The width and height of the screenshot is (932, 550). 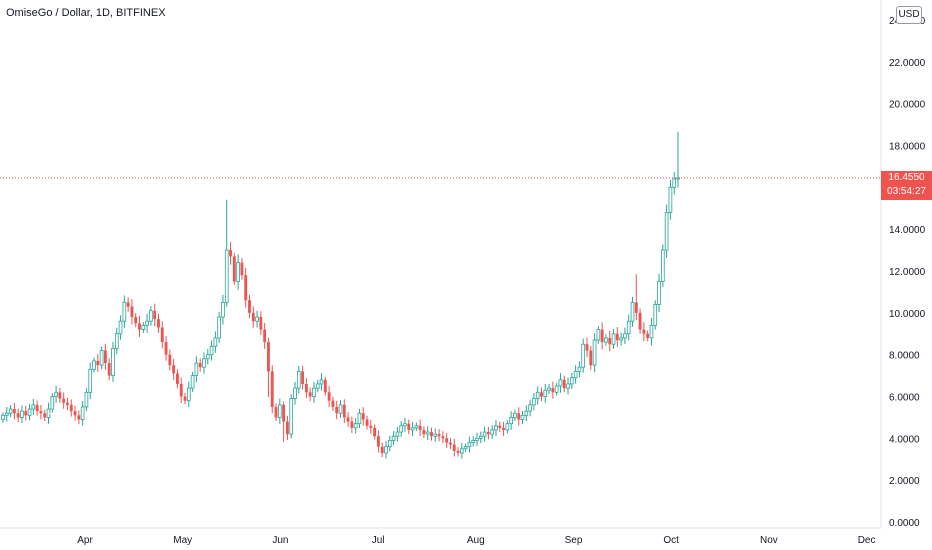 I want to click on time-tick-label: Jun, so click(x=280, y=540).